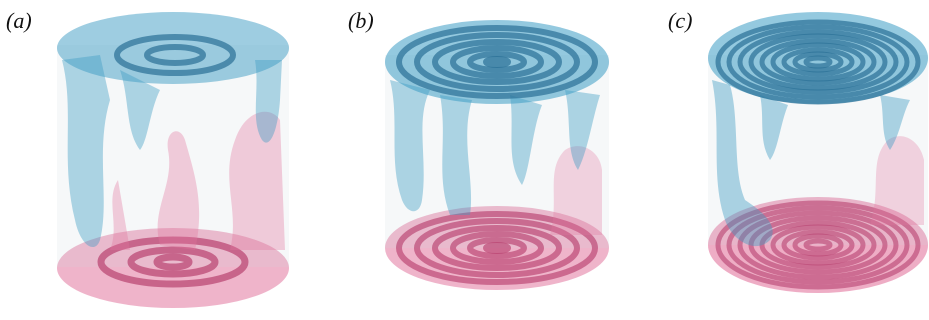 This screenshot has width=929, height=320. I want to click on bottom-rings-a, so click(173, 262).